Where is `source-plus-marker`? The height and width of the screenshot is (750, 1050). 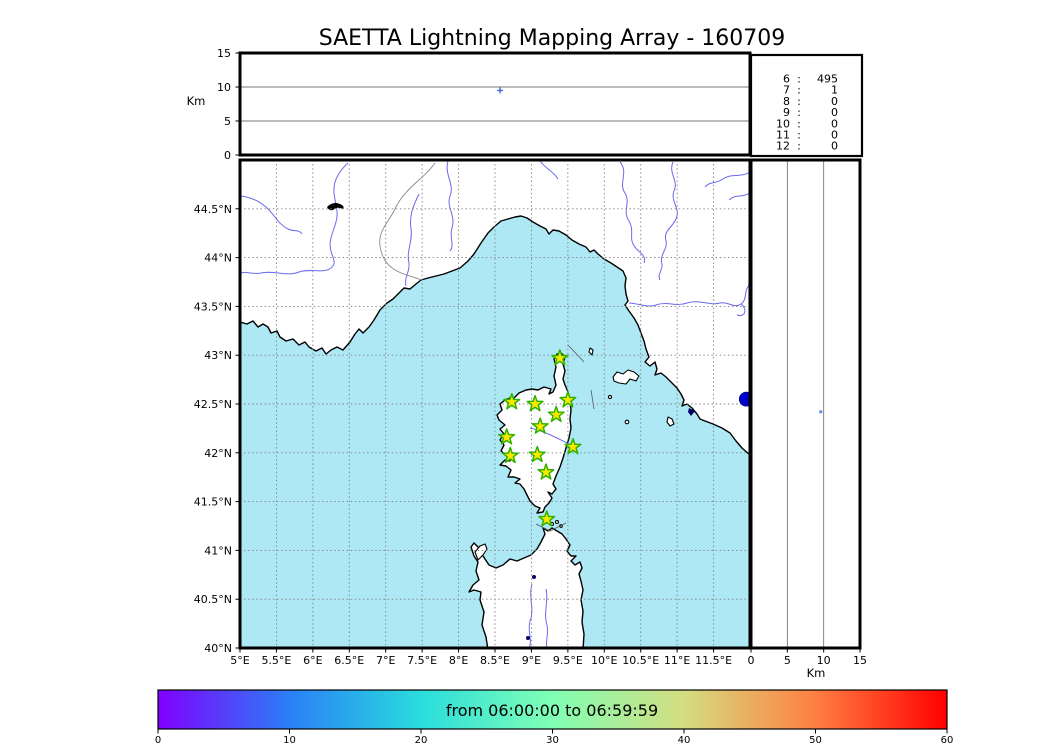
source-plus-marker is located at coordinates (500, 90).